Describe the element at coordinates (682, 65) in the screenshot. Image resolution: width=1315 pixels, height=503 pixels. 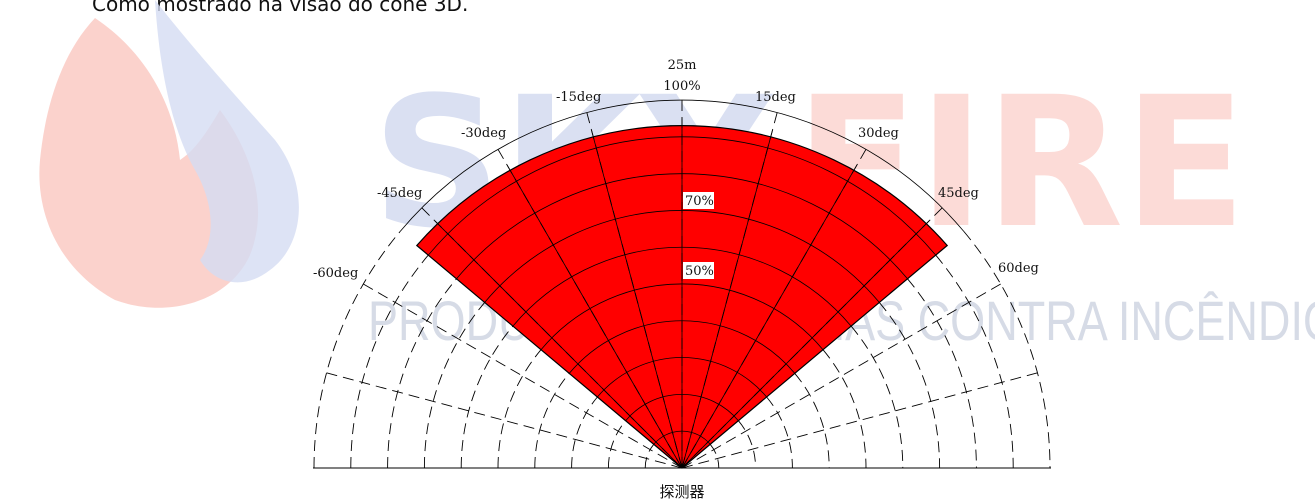
I see `range-label: 25m` at that location.